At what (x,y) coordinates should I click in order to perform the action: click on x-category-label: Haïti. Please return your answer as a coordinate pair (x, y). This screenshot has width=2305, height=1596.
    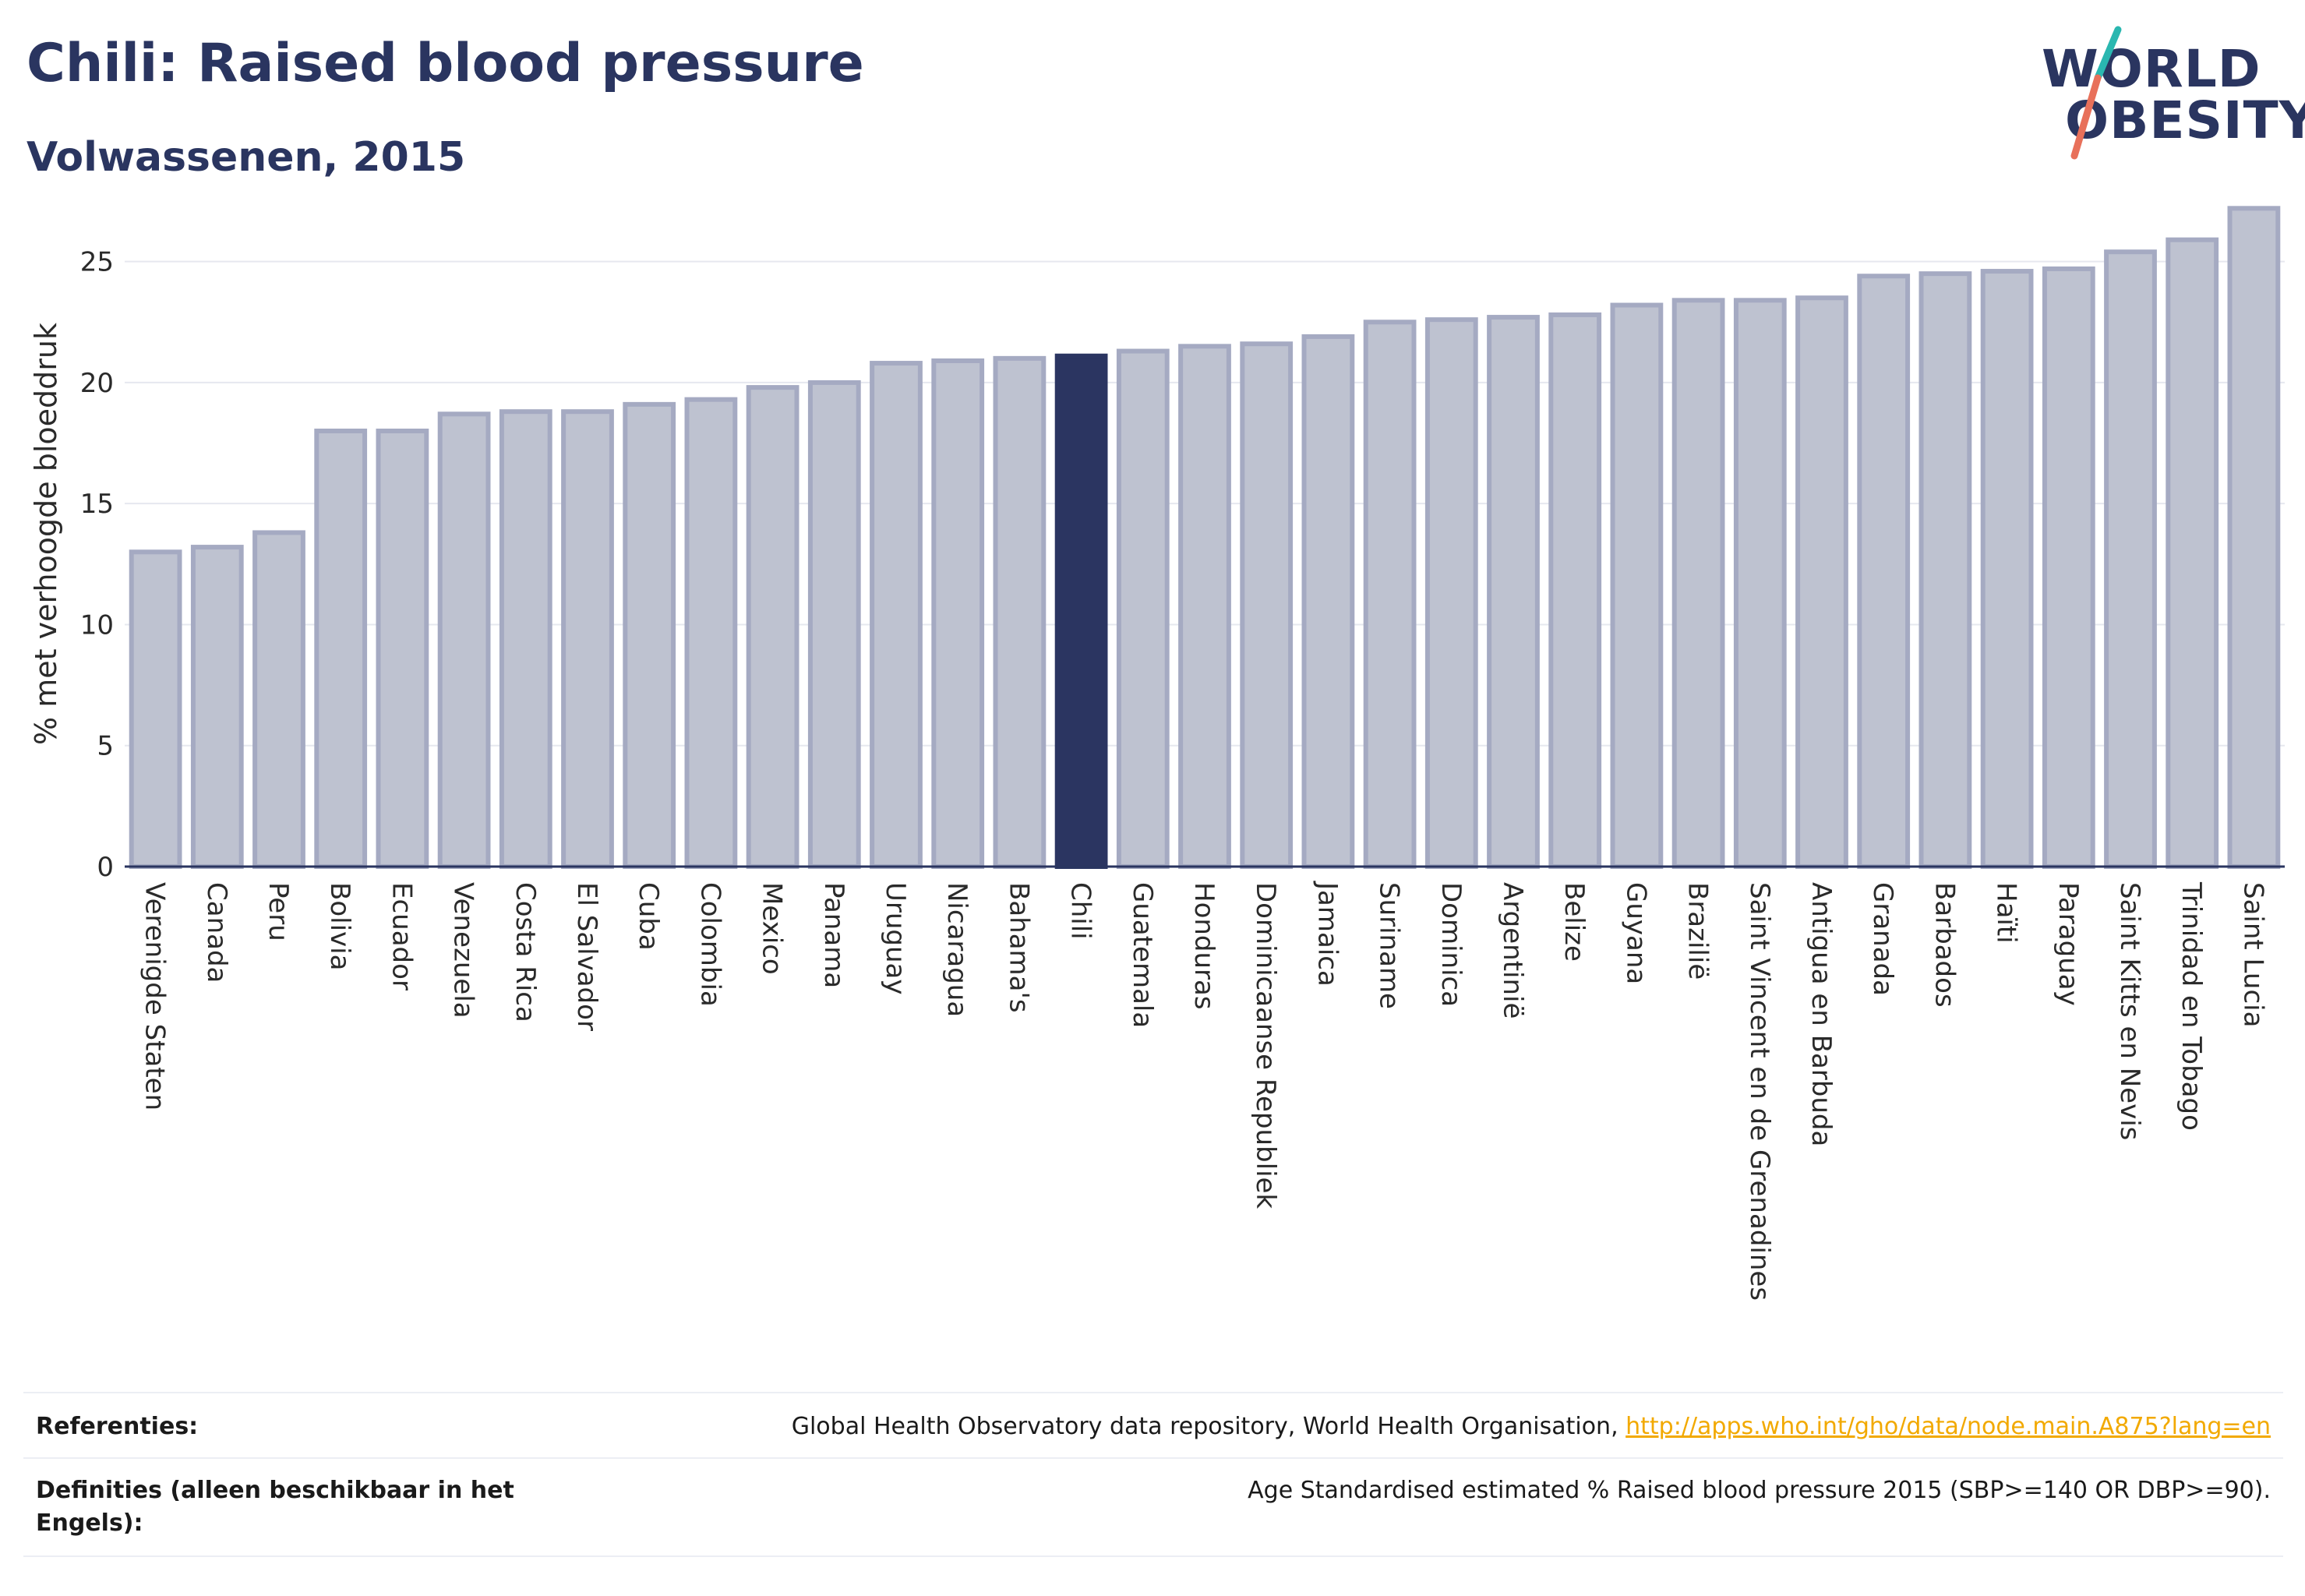
    Looking at the image, I should click on (2006, 913).